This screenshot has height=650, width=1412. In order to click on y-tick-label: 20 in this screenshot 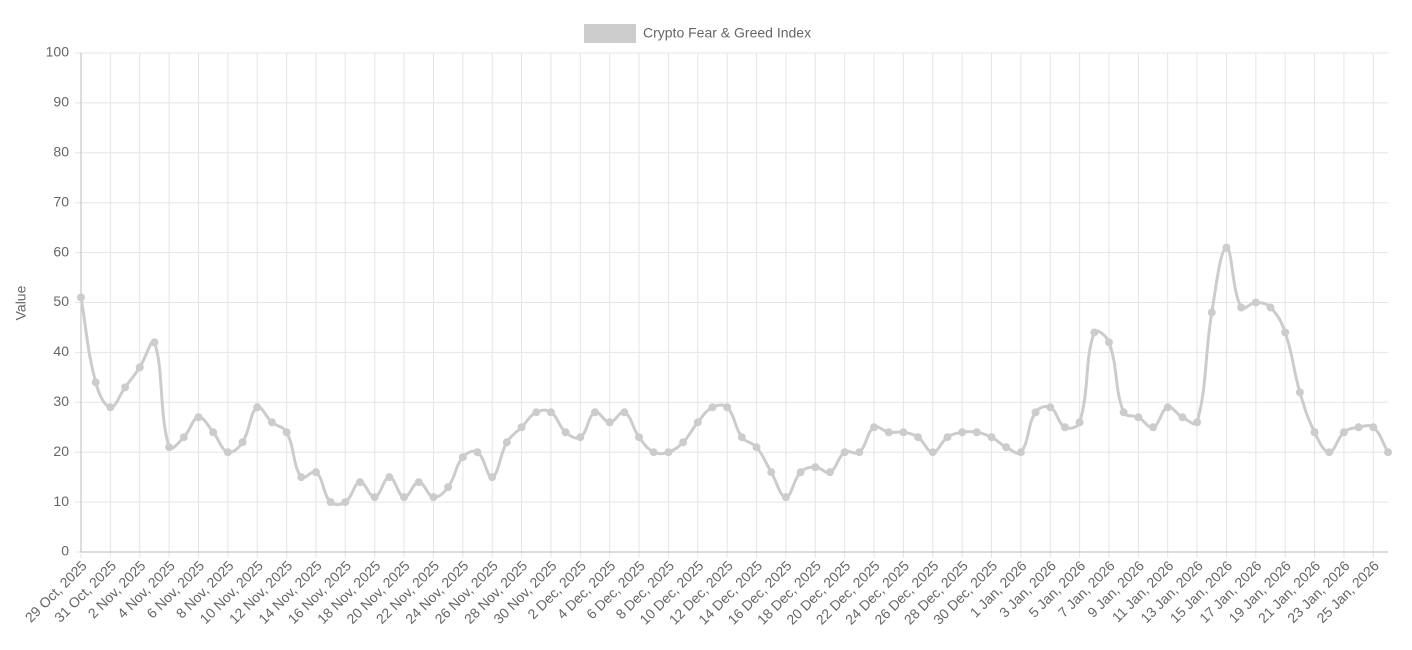, I will do `click(61, 451)`.